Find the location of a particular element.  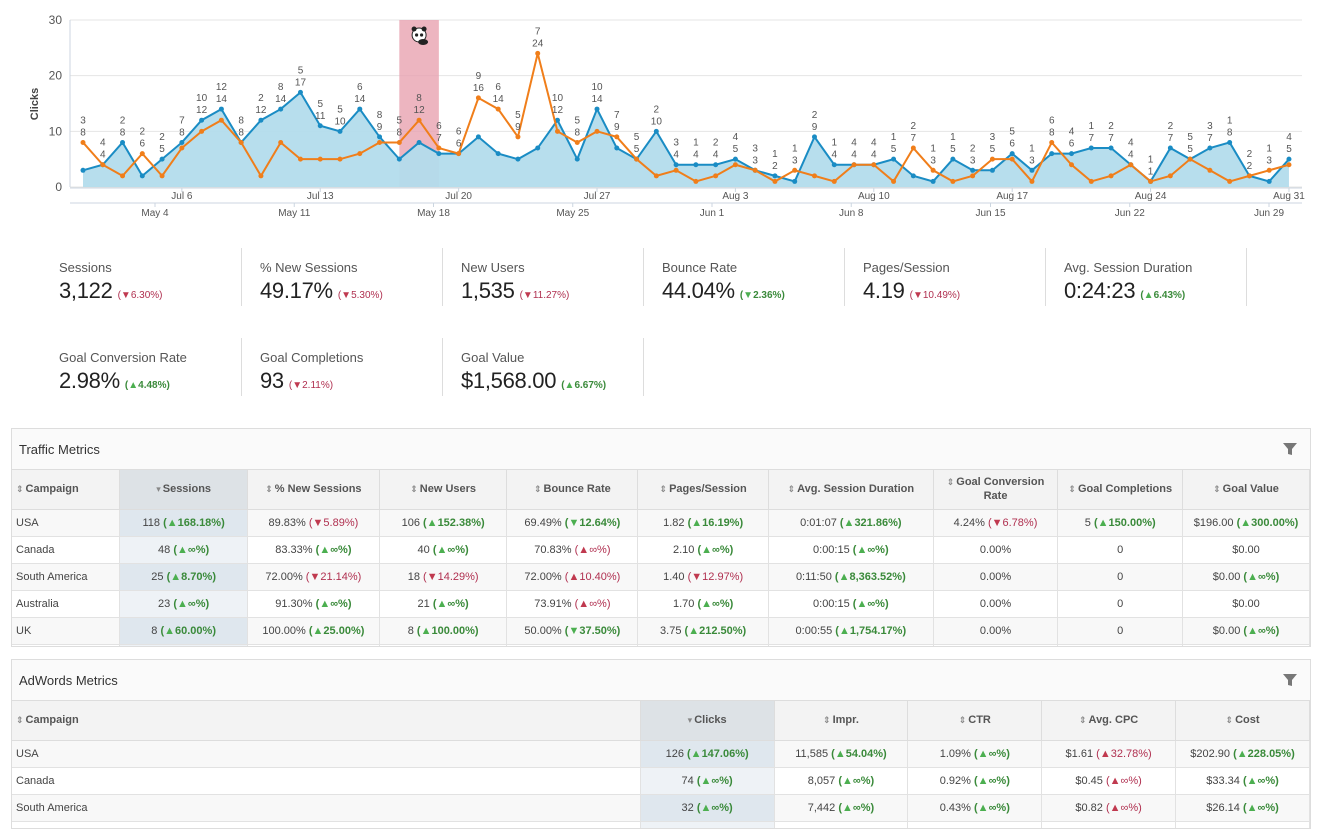

column-header--new-sessions: ⇕% New Sessions is located at coordinates (313, 490).